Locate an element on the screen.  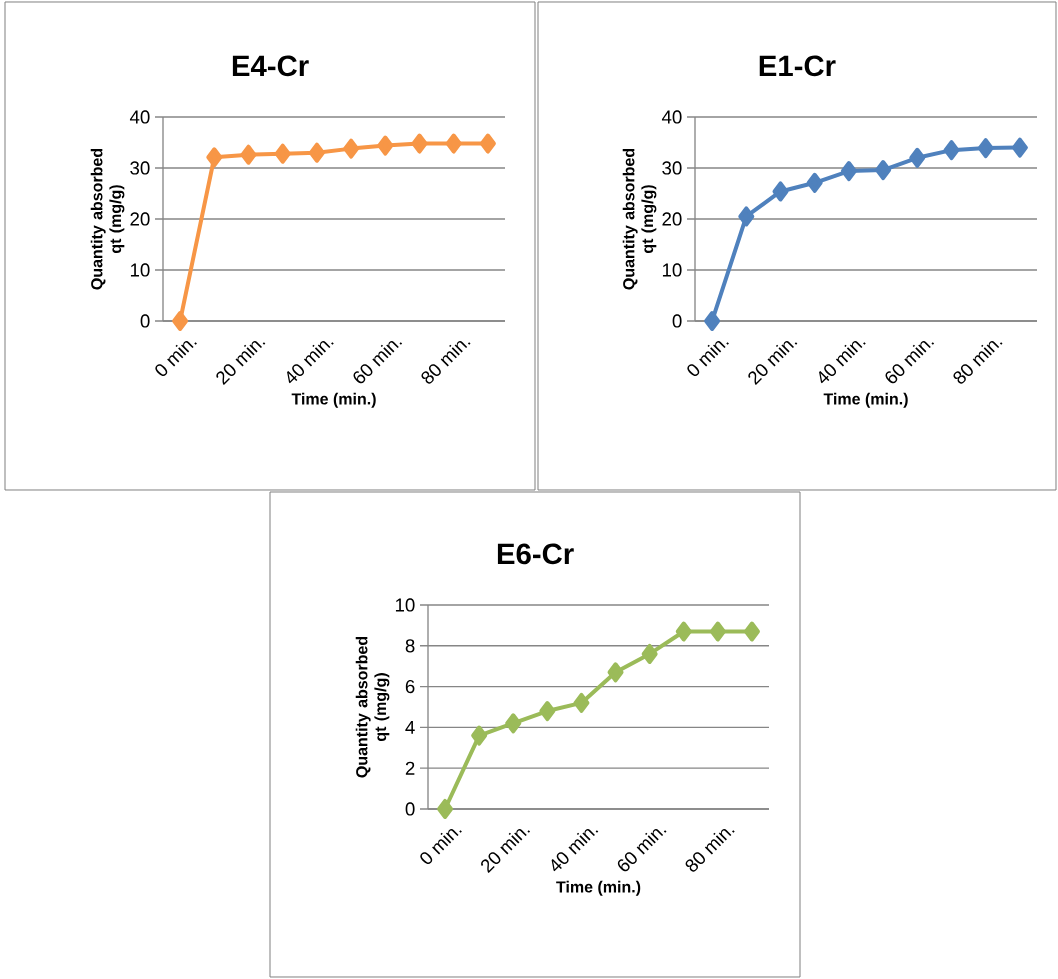
chart-title: E4-Cr is located at coordinates (270, 66).